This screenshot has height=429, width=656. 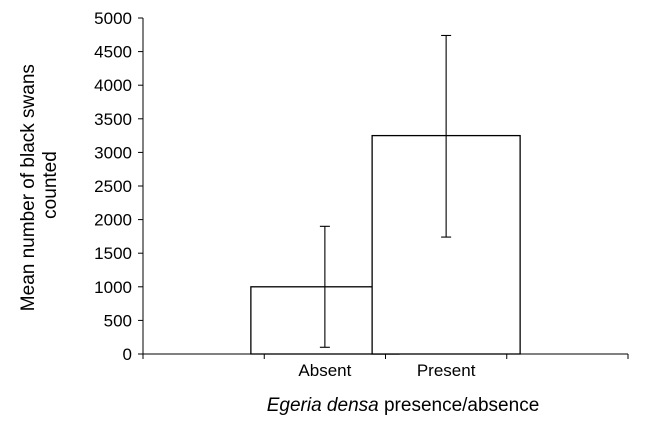 What do you see at coordinates (28, 187) in the screenshot?
I see `y-axis-title-line-1: Mean number of black swans` at bounding box center [28, 187].